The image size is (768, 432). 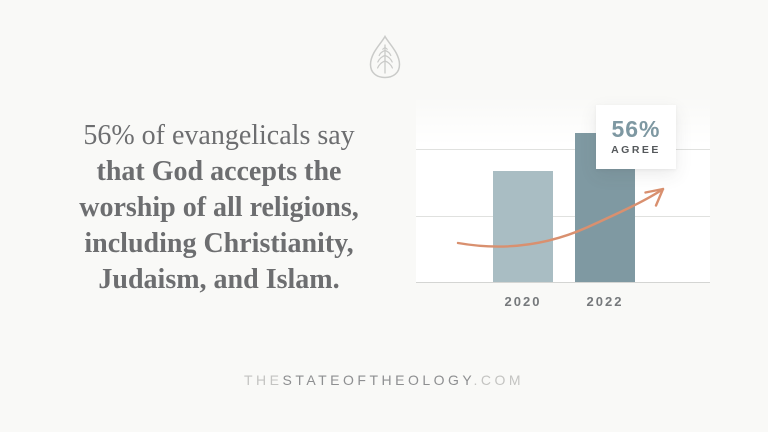 I want to click on url-main: STATEOFTHEOLOGY, so click(x=378, y=380).